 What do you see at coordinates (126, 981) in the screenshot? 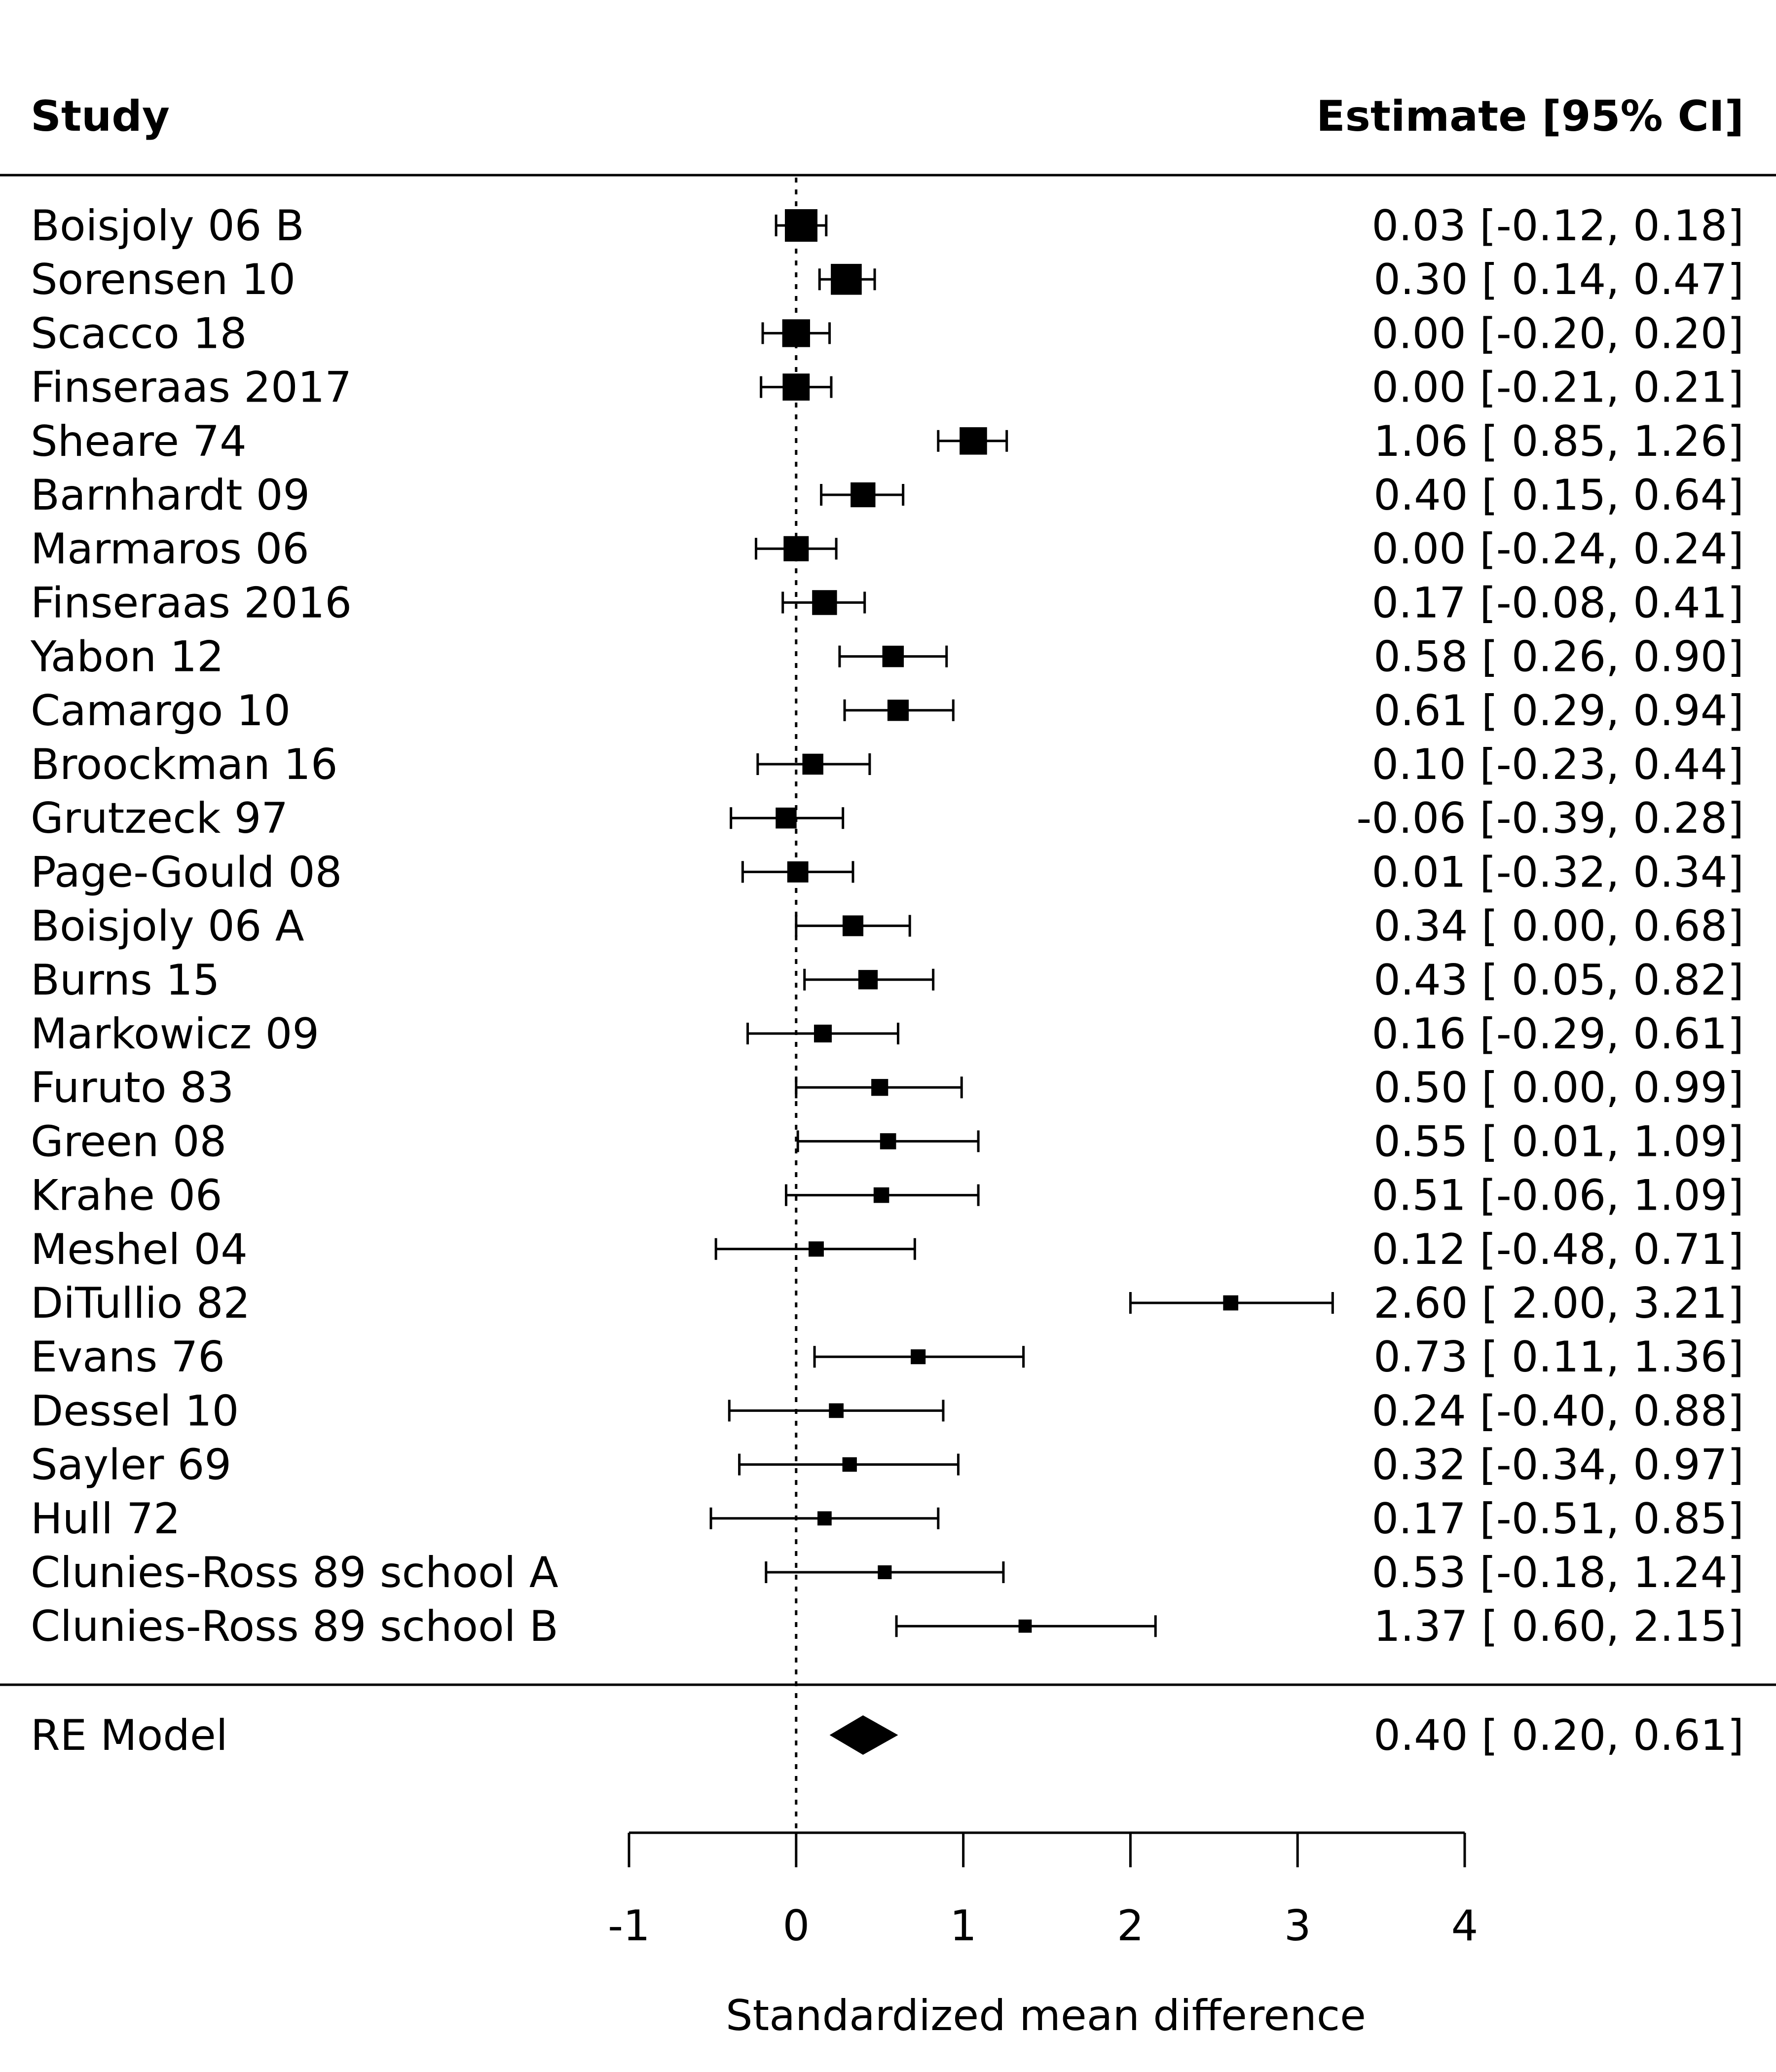
I see `study-name: Burns 15` at bounding box center [126, 981].